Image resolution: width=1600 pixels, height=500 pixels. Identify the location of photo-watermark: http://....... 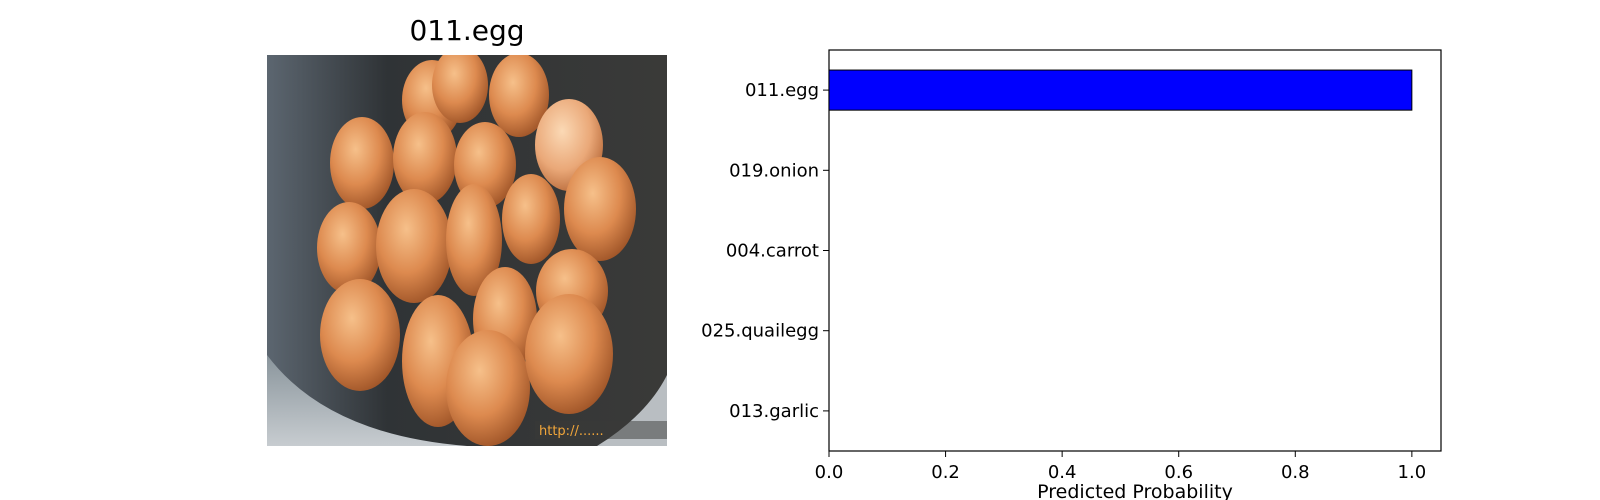
(571, 431).